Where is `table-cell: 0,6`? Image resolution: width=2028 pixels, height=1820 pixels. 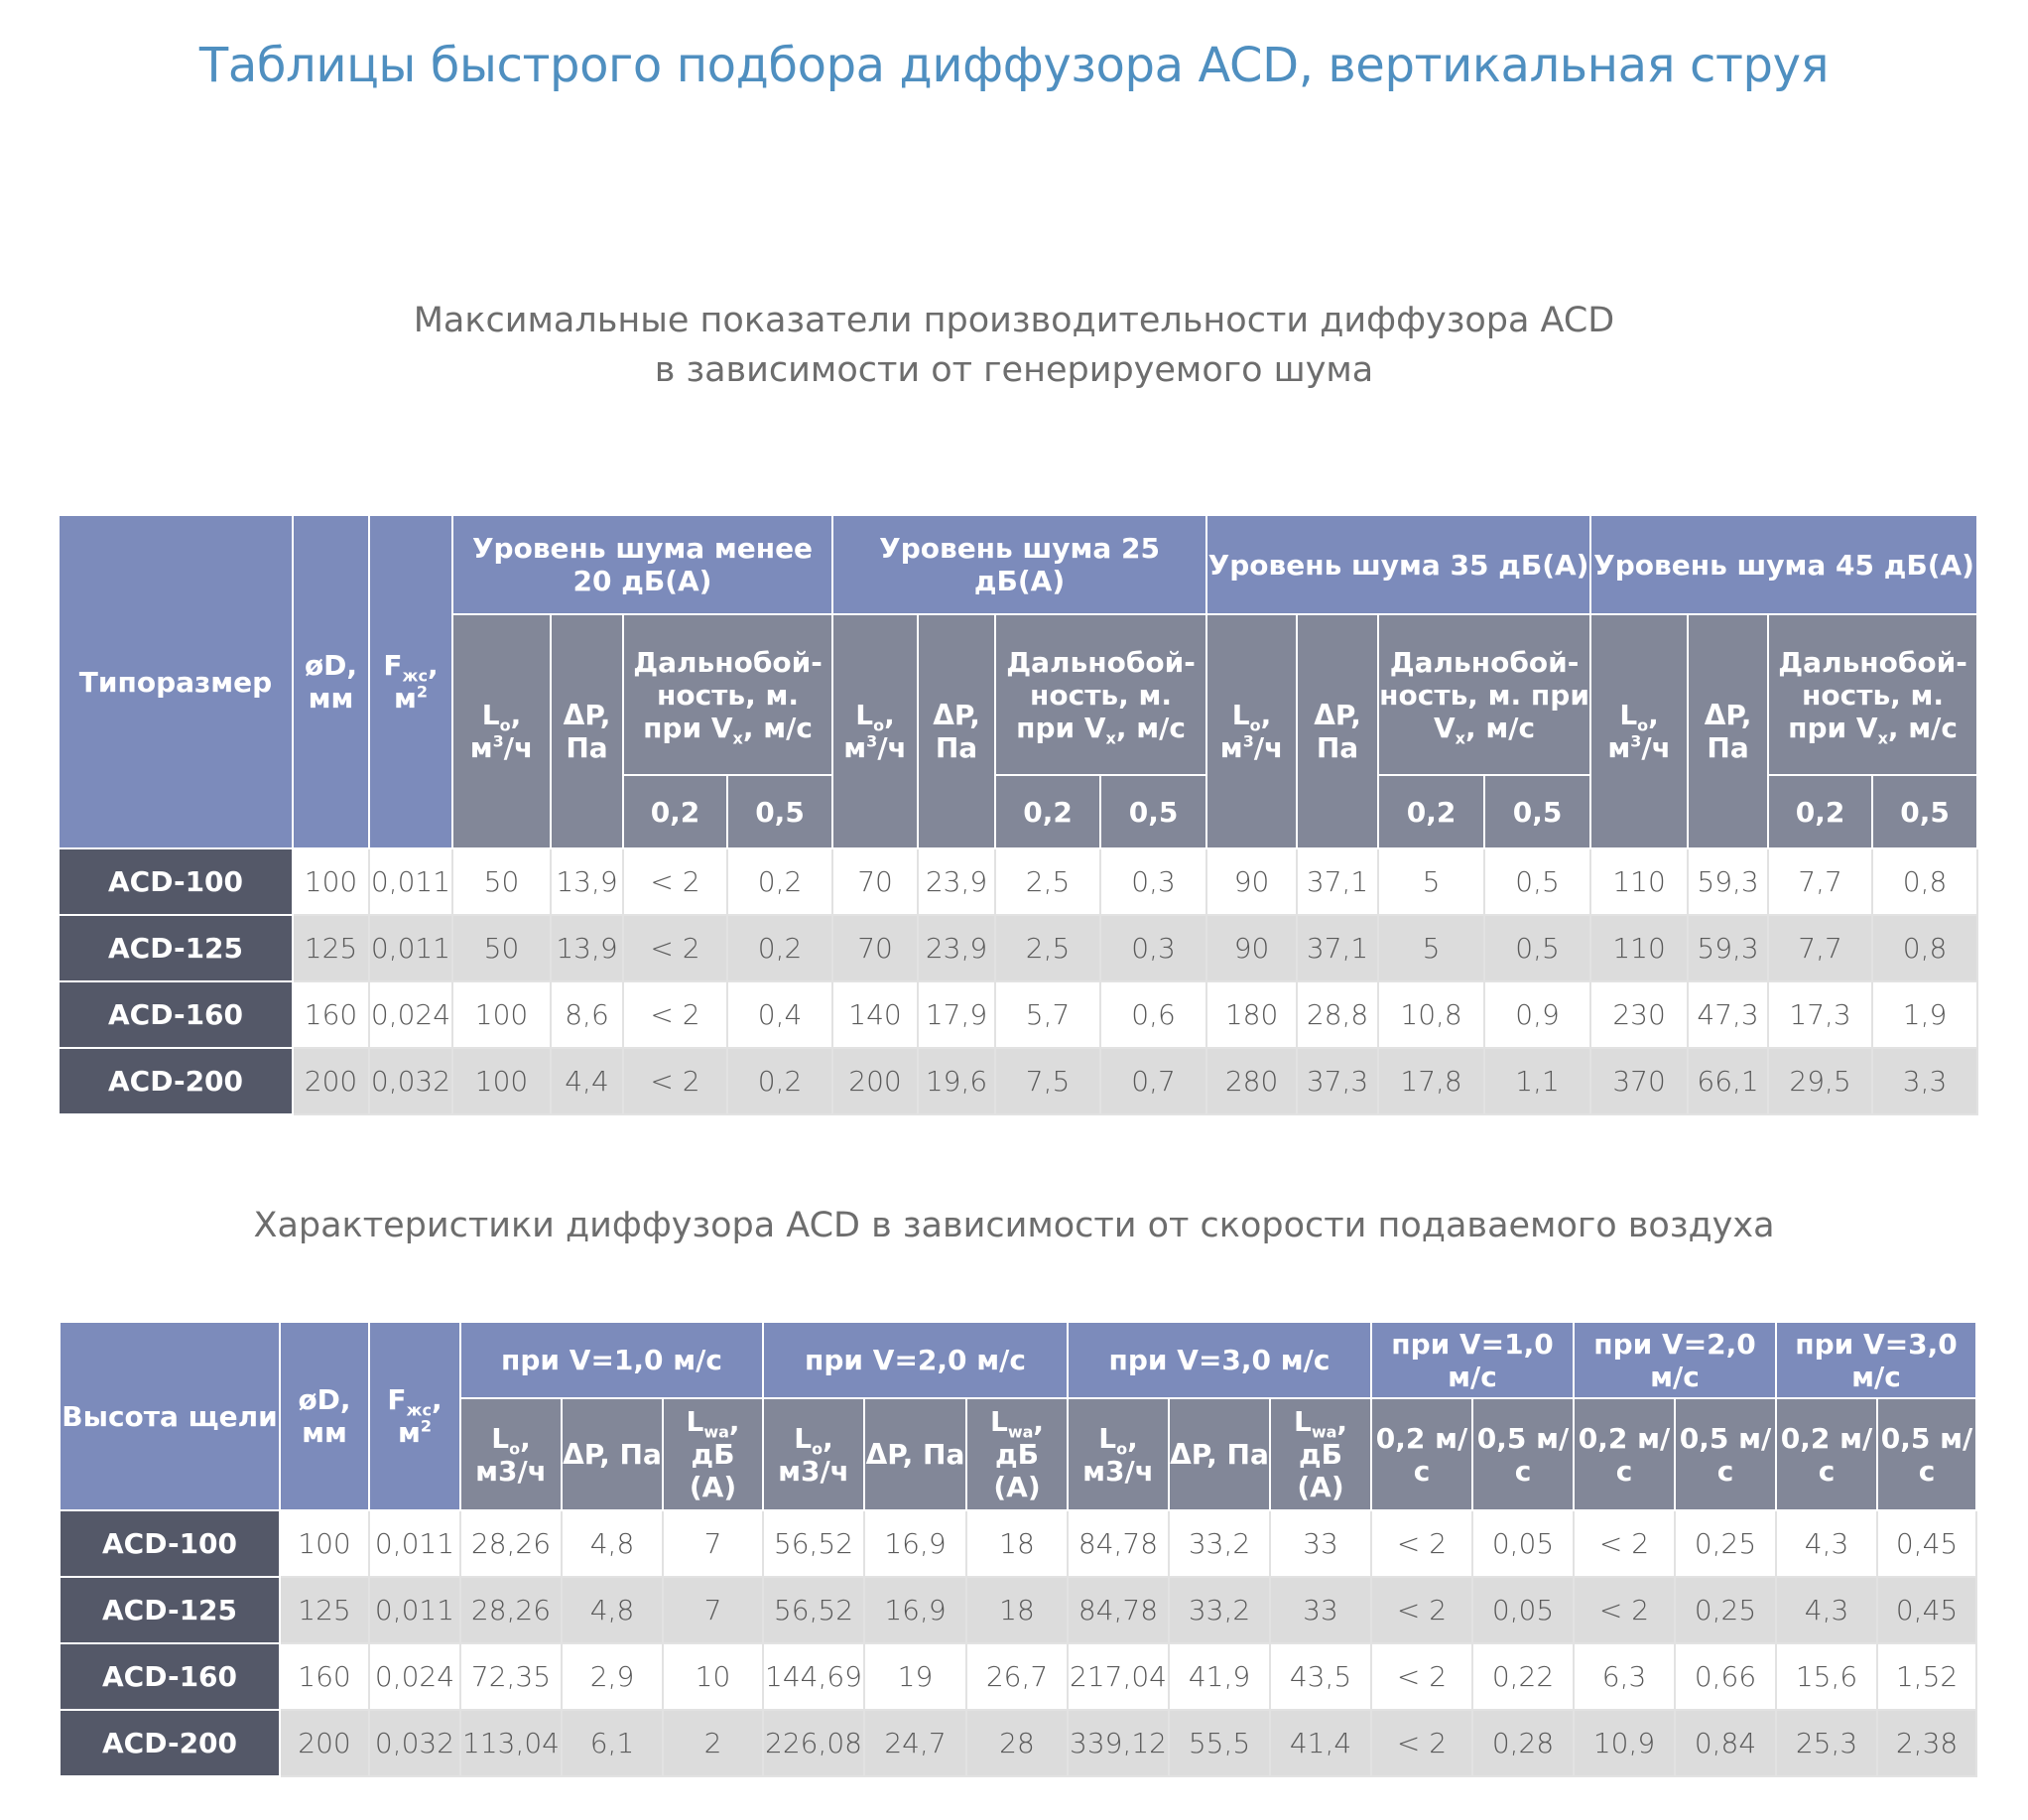 table-cell: 0,6 is located at coordinates (1153, 1014).